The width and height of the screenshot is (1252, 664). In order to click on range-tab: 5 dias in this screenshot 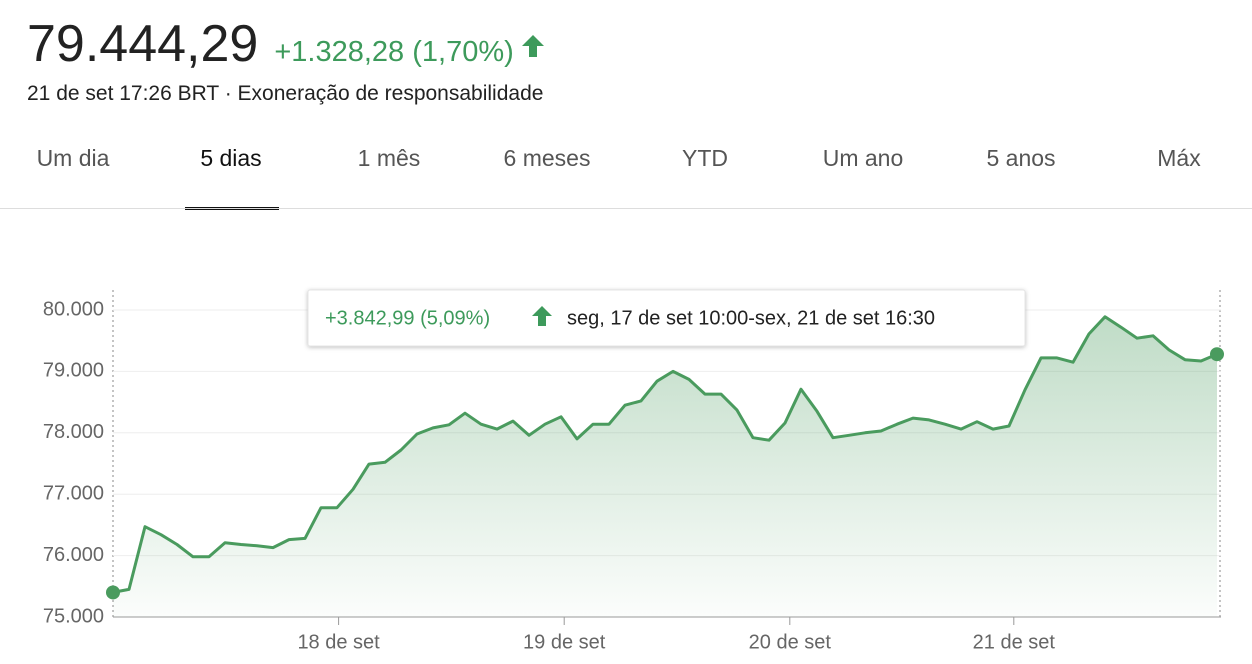, I will do `click(231, 178)`.